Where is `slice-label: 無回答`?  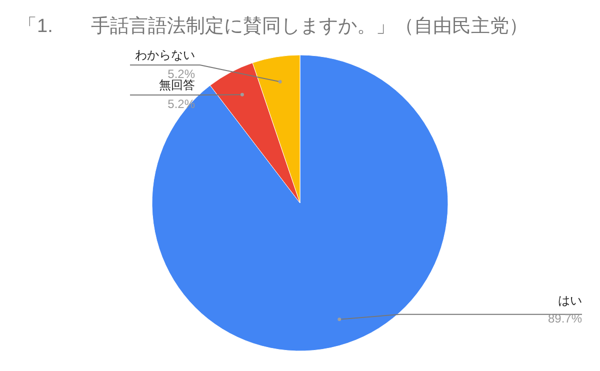
slice-label: 無回答 is located at coordinates (177, 85).